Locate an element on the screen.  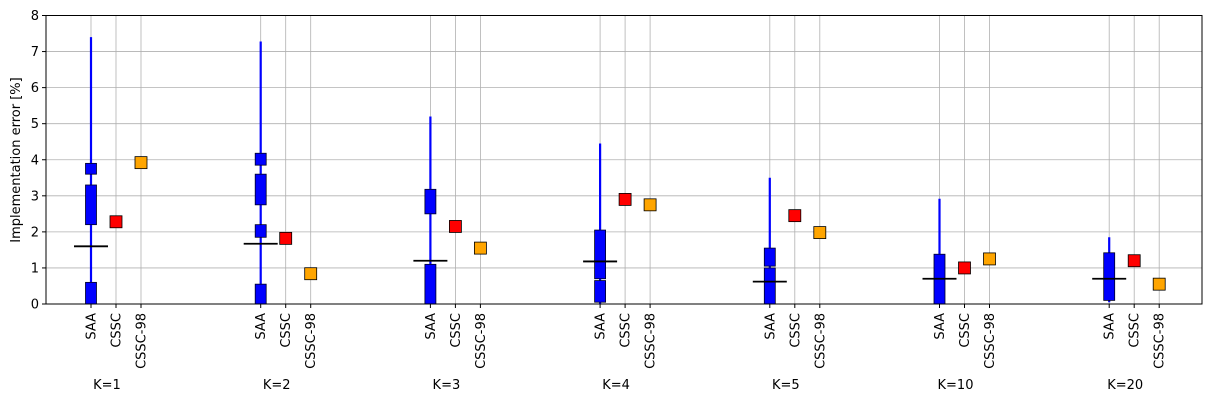
group-label: K=10 is located at coordinates (956, 385).